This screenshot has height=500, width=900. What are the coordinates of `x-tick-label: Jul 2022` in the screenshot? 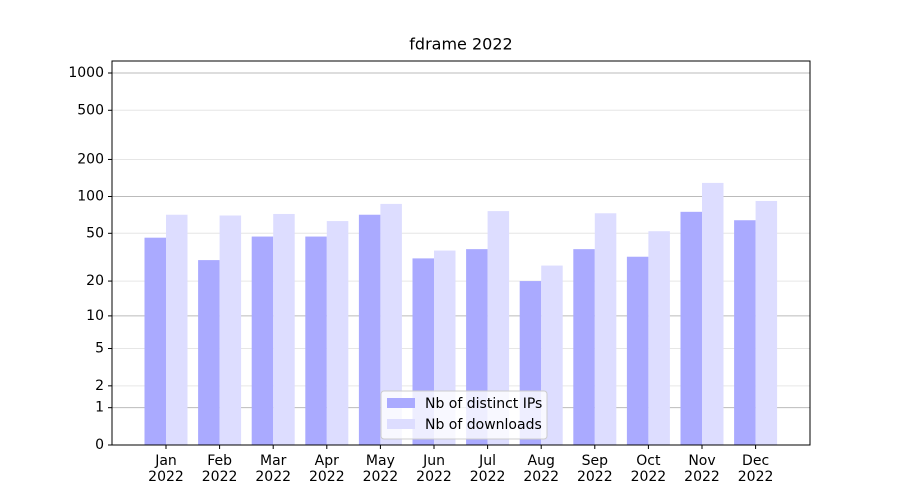 It's located at (488, 469).